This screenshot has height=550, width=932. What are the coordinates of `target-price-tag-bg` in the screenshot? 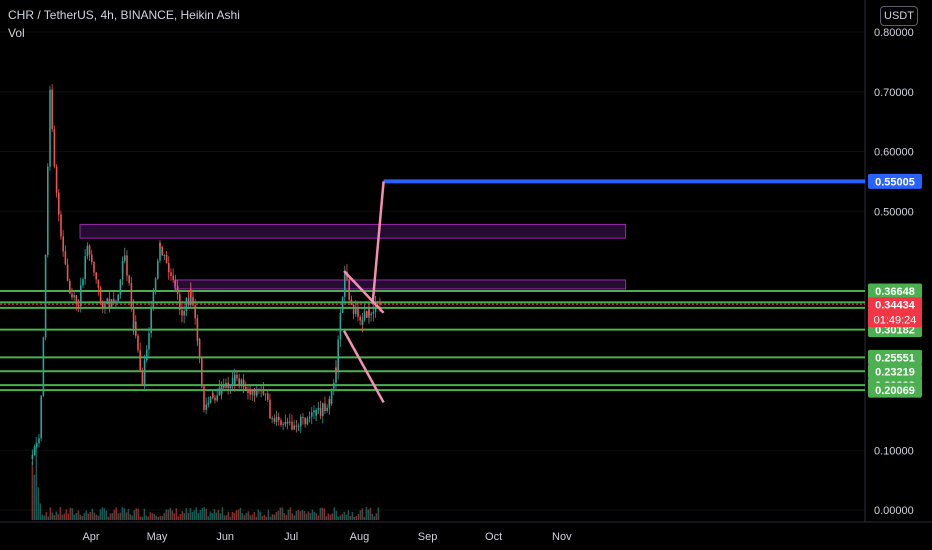 It's located at (895, 181).